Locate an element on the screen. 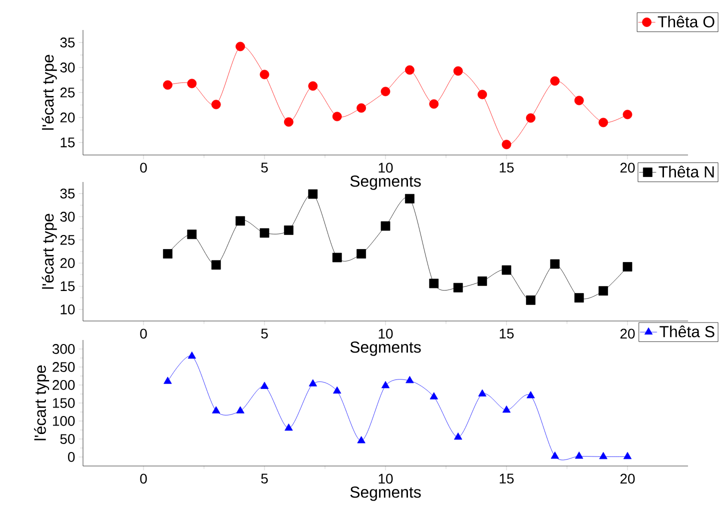  legend-label: Thêta O is located at coordinates (686, 22).